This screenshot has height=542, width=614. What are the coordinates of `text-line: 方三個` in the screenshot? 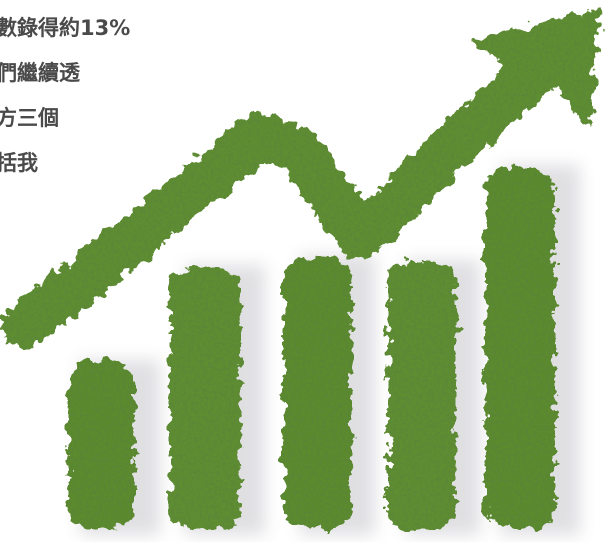 It's located at (29, 118).